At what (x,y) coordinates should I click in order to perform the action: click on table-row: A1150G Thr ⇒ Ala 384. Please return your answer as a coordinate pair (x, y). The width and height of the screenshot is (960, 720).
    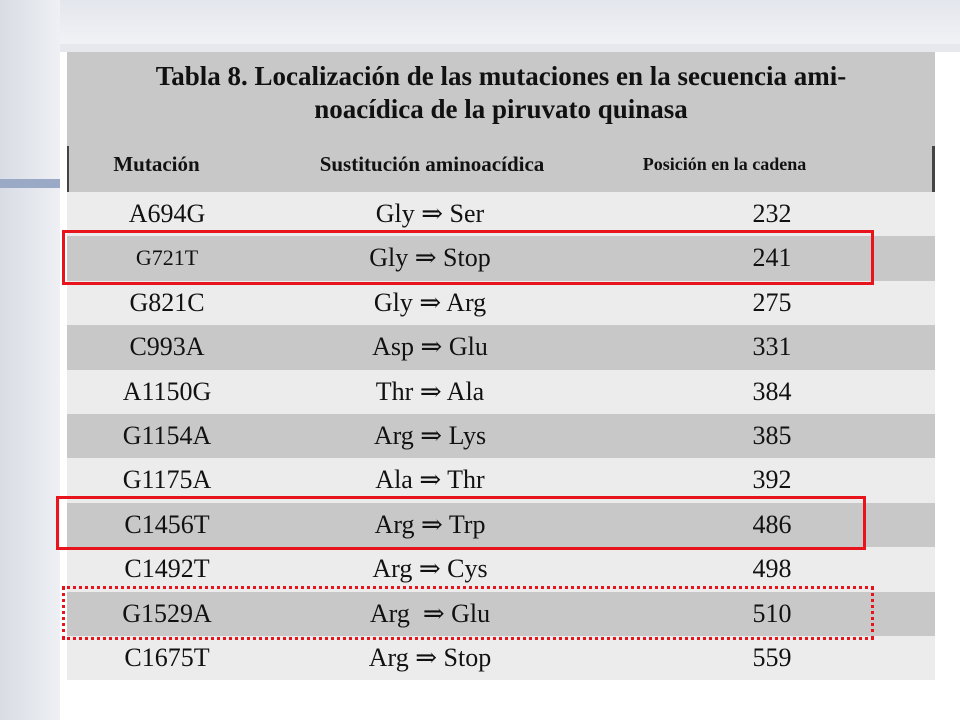
    Looking at the image, I should click on (501, 391).